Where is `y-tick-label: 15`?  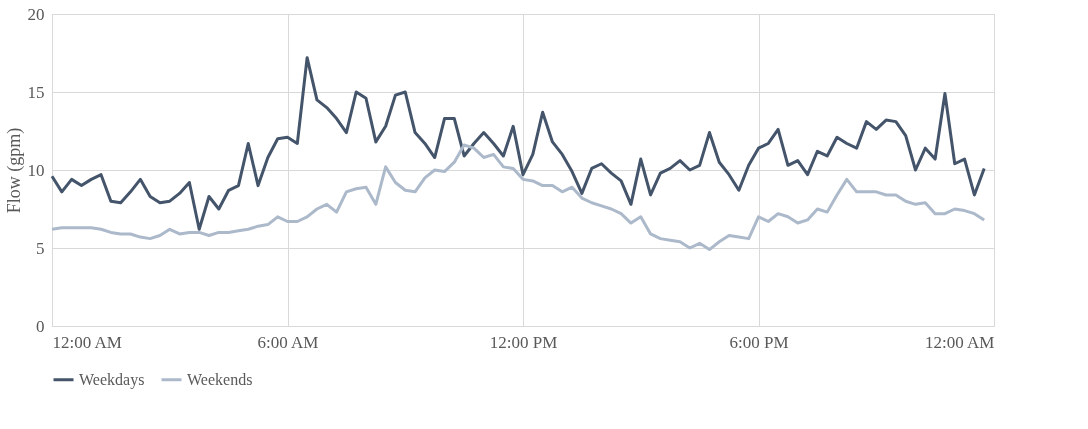
y-tick-label: 15 is located at coordinates (36, 92).